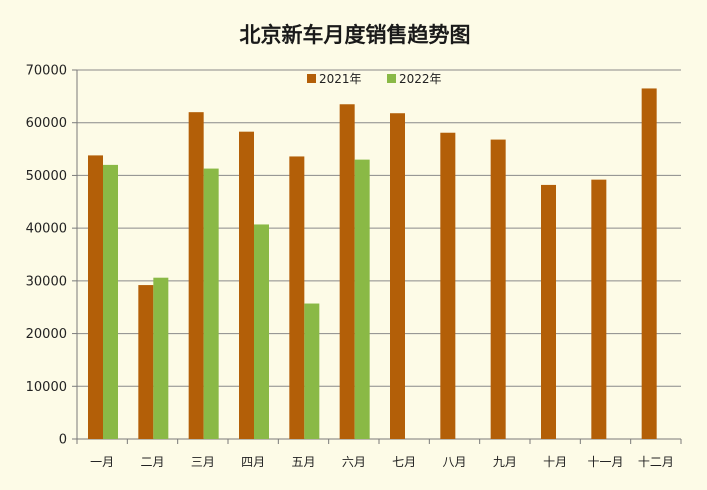  What do you see at coordinates (347, 271) in the screenshot?
I see `bar-2021年-六月` at bounding box center [347, 271].